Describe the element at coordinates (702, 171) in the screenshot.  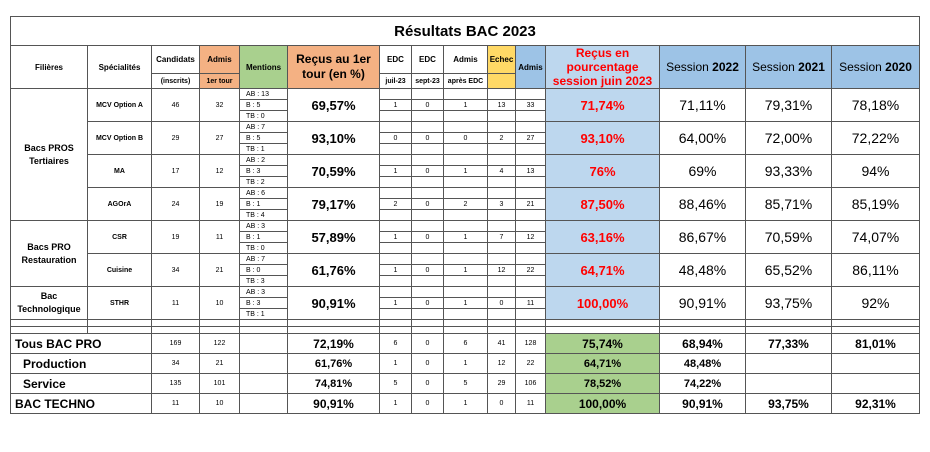
I see `session-2022-cell: 69%` at that location.